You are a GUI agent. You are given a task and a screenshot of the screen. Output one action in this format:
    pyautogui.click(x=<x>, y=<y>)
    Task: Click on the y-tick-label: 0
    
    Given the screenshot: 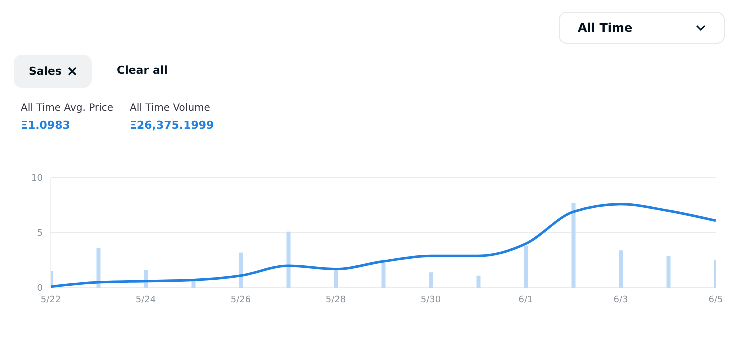 What is the action you would take?
    pyautogui.click(x=40, y=289)
    